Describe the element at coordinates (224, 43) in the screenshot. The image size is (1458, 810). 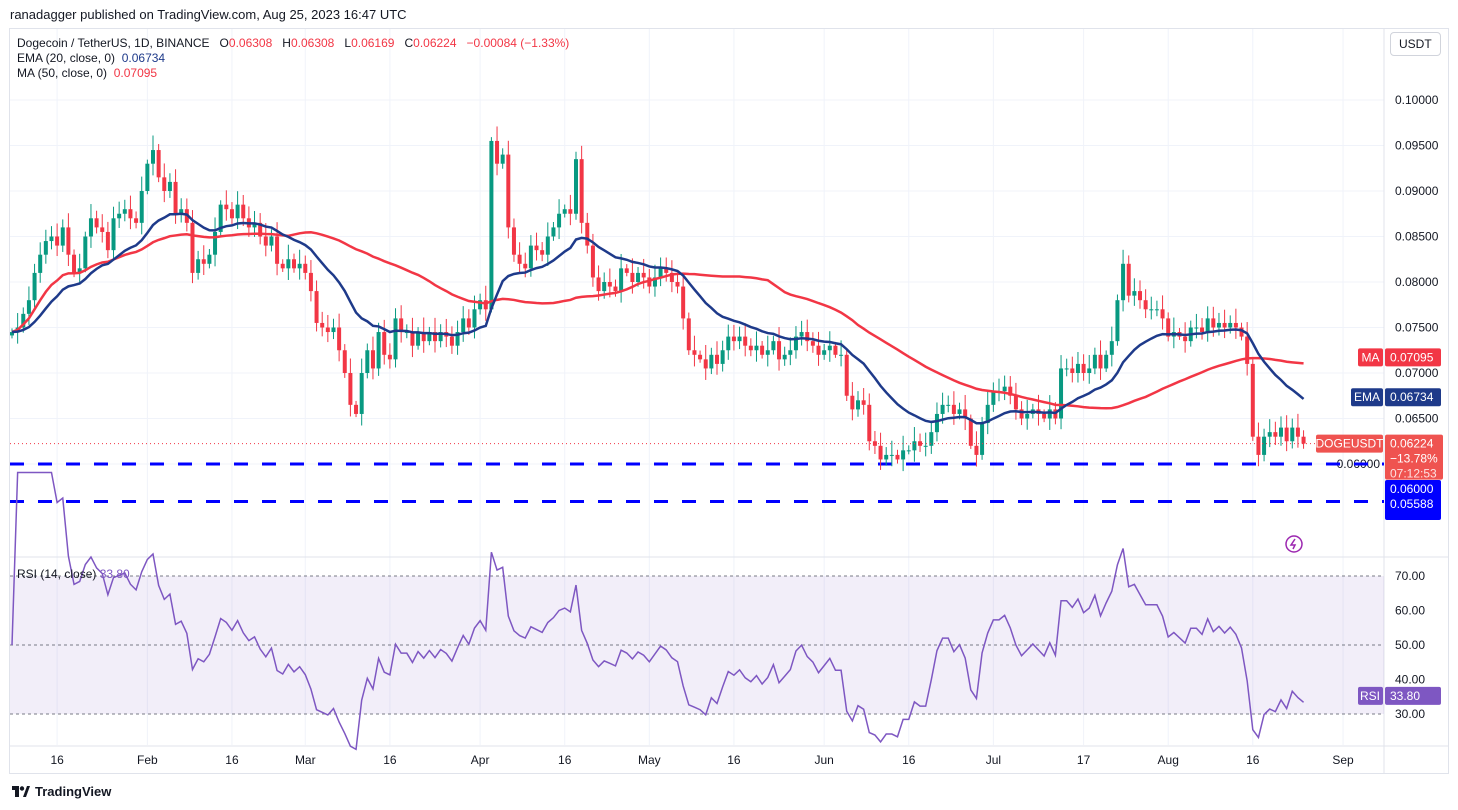
I see `open-label: O` at that location.